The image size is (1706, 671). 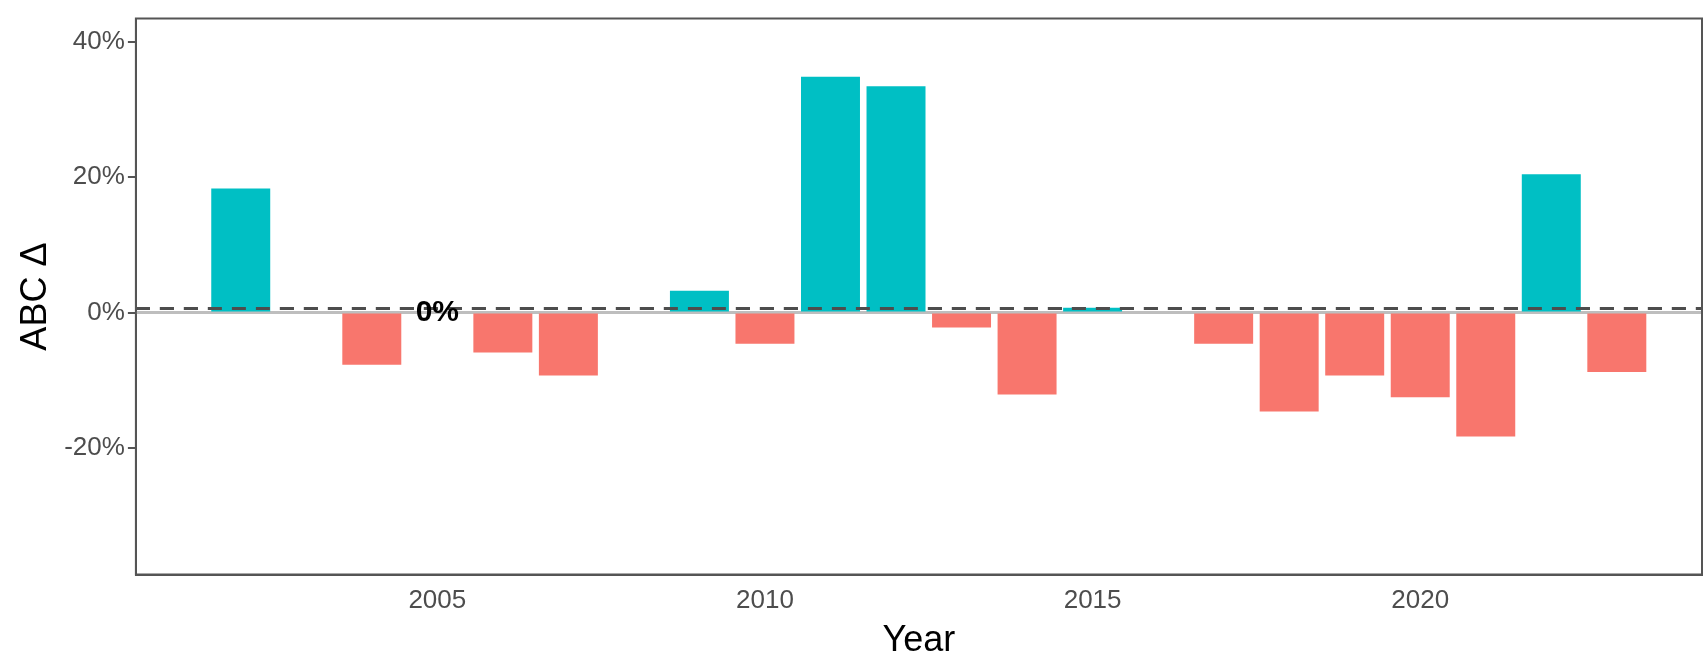 What do you see at coordinates (94, 446) in the screenshot?
I see `y-tick-label: -20%` at bounding box center [94, 446].